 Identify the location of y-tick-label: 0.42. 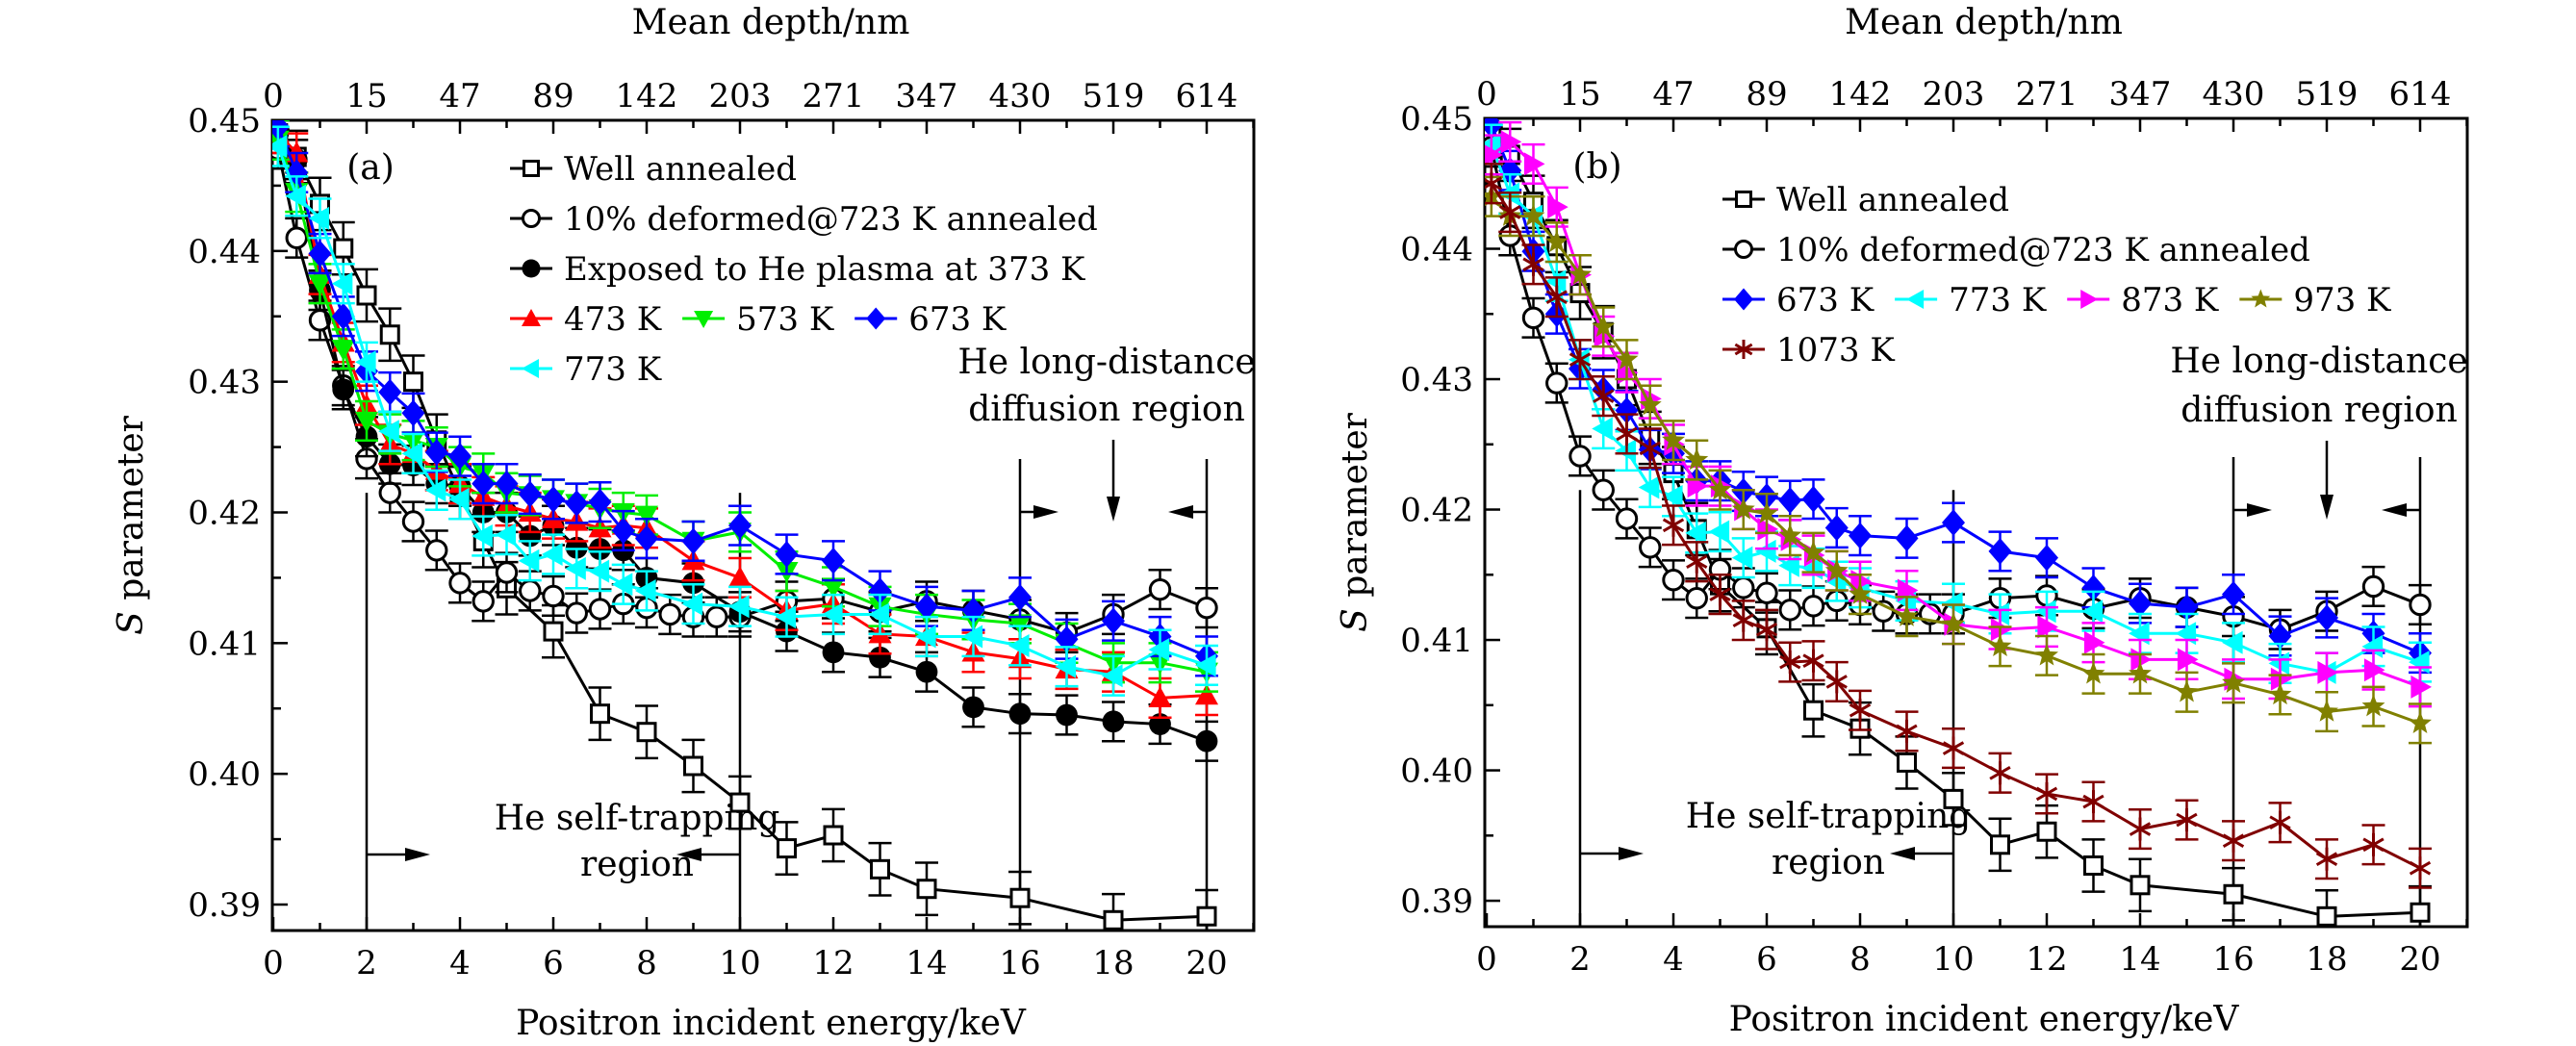
(1436, 511).